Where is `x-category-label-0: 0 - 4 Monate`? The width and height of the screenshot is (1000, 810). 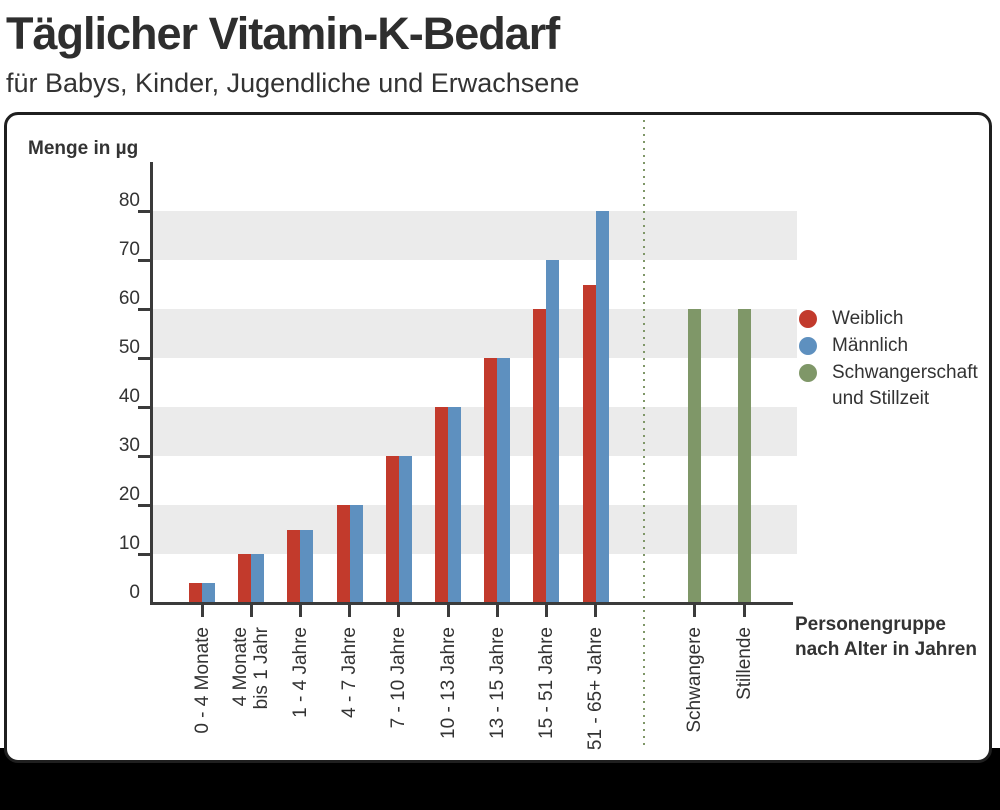
x-category-label-0: 0 - 4 Monate is located at coordinates (202, 680).